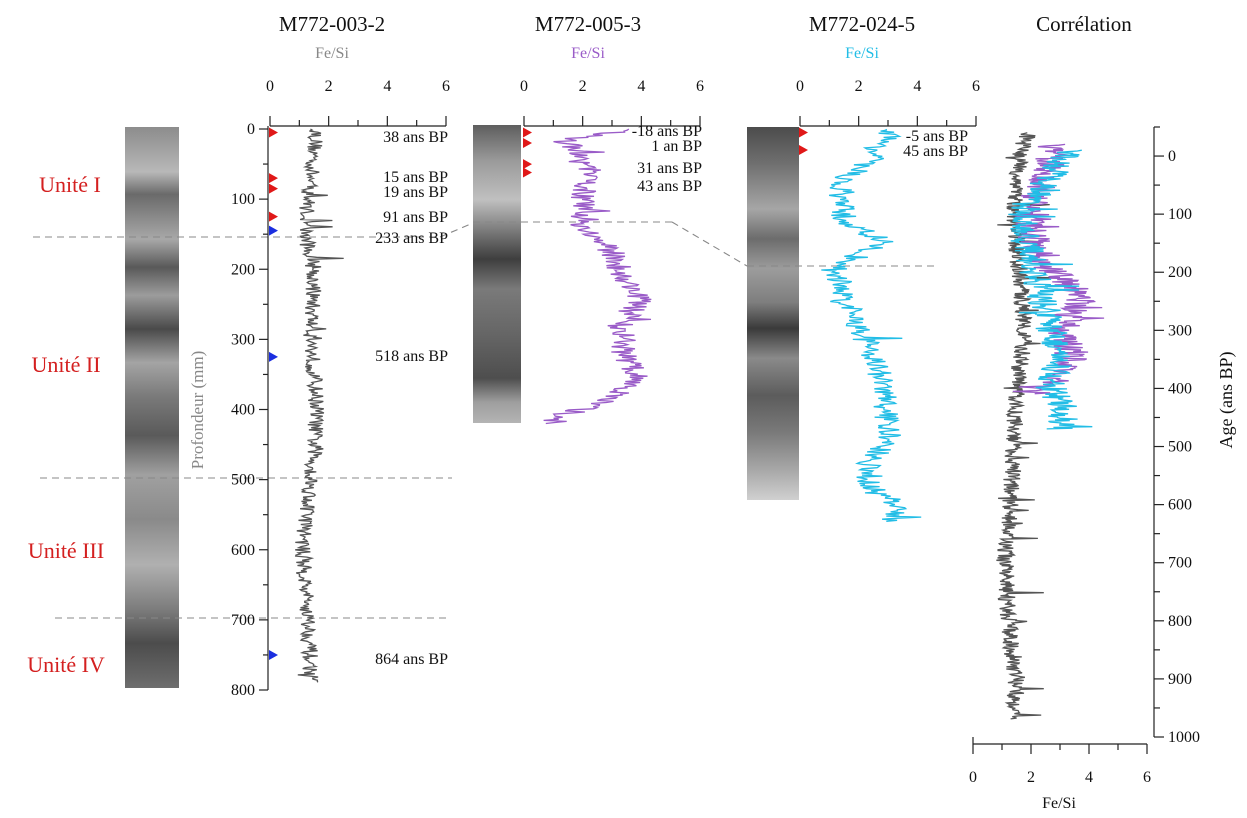  Describe the element at coordinates (859, 86) in the screenshot. I see `core-3-x-tick-label: 2` at that location.